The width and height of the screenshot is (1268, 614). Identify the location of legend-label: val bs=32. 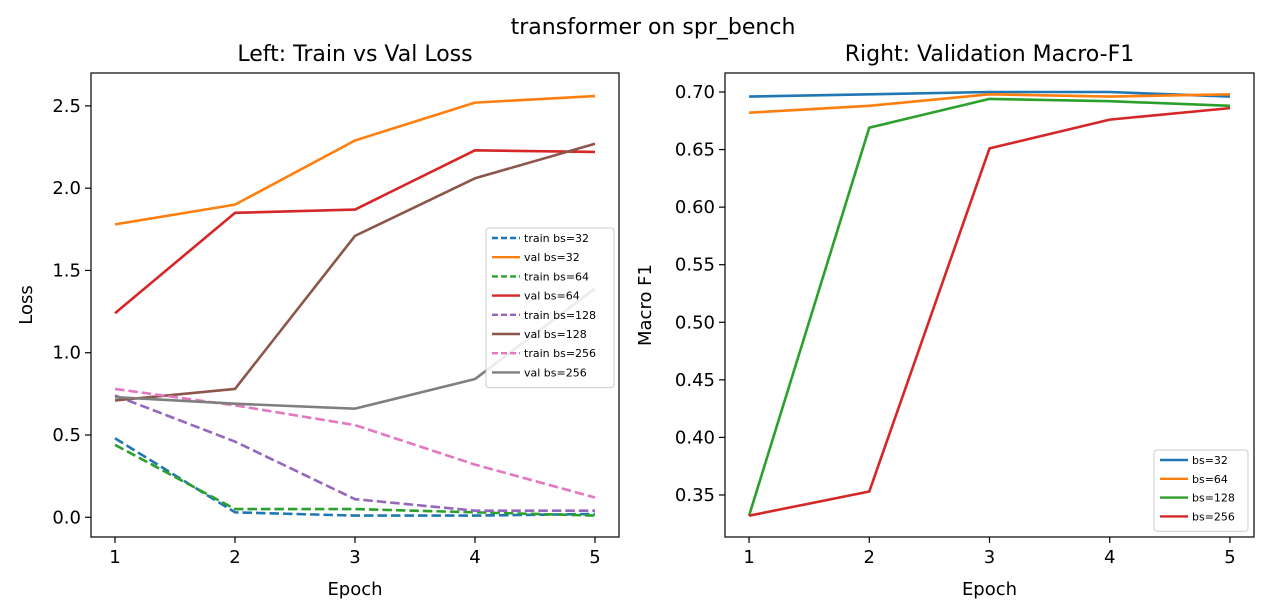
(552, 257).